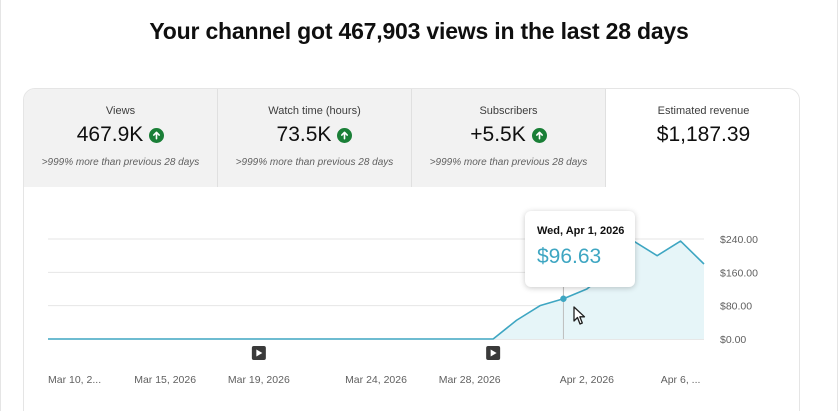 The width and height of the screenshot is (838, 411). What do you see at coordinates (498, 134) in the screenshot?
I see `metric-value: +5.5K` at bounding box center [498, 134].